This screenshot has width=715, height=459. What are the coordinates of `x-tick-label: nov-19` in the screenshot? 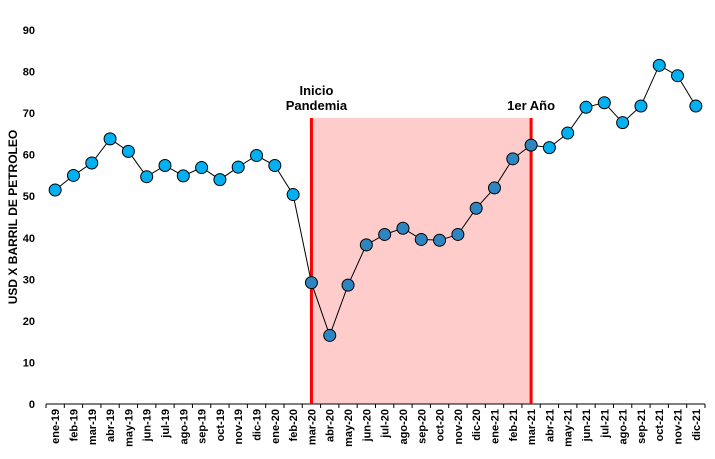 It's located at (239, 426).